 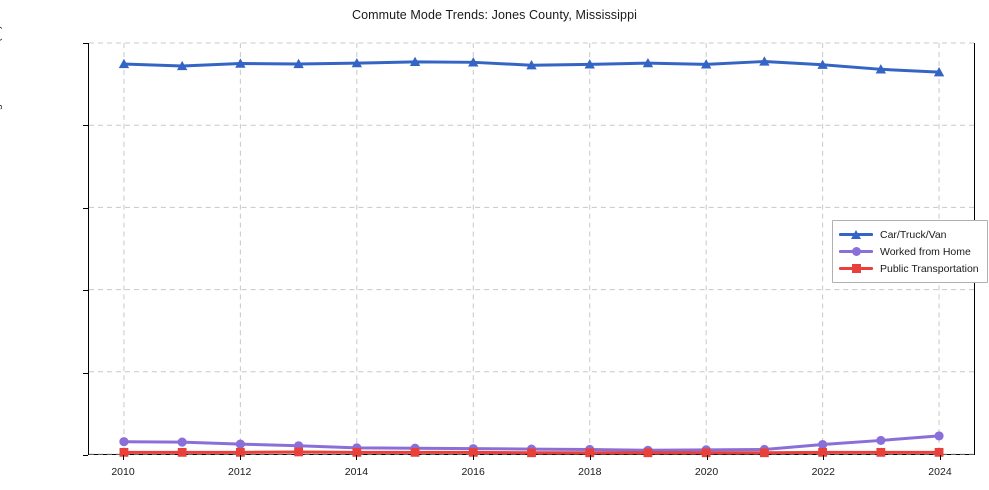 What do you see at coordinates (123, 472) in the screenshot?
I see `x-tick-label: 2010` at bounding box center [123, 472].